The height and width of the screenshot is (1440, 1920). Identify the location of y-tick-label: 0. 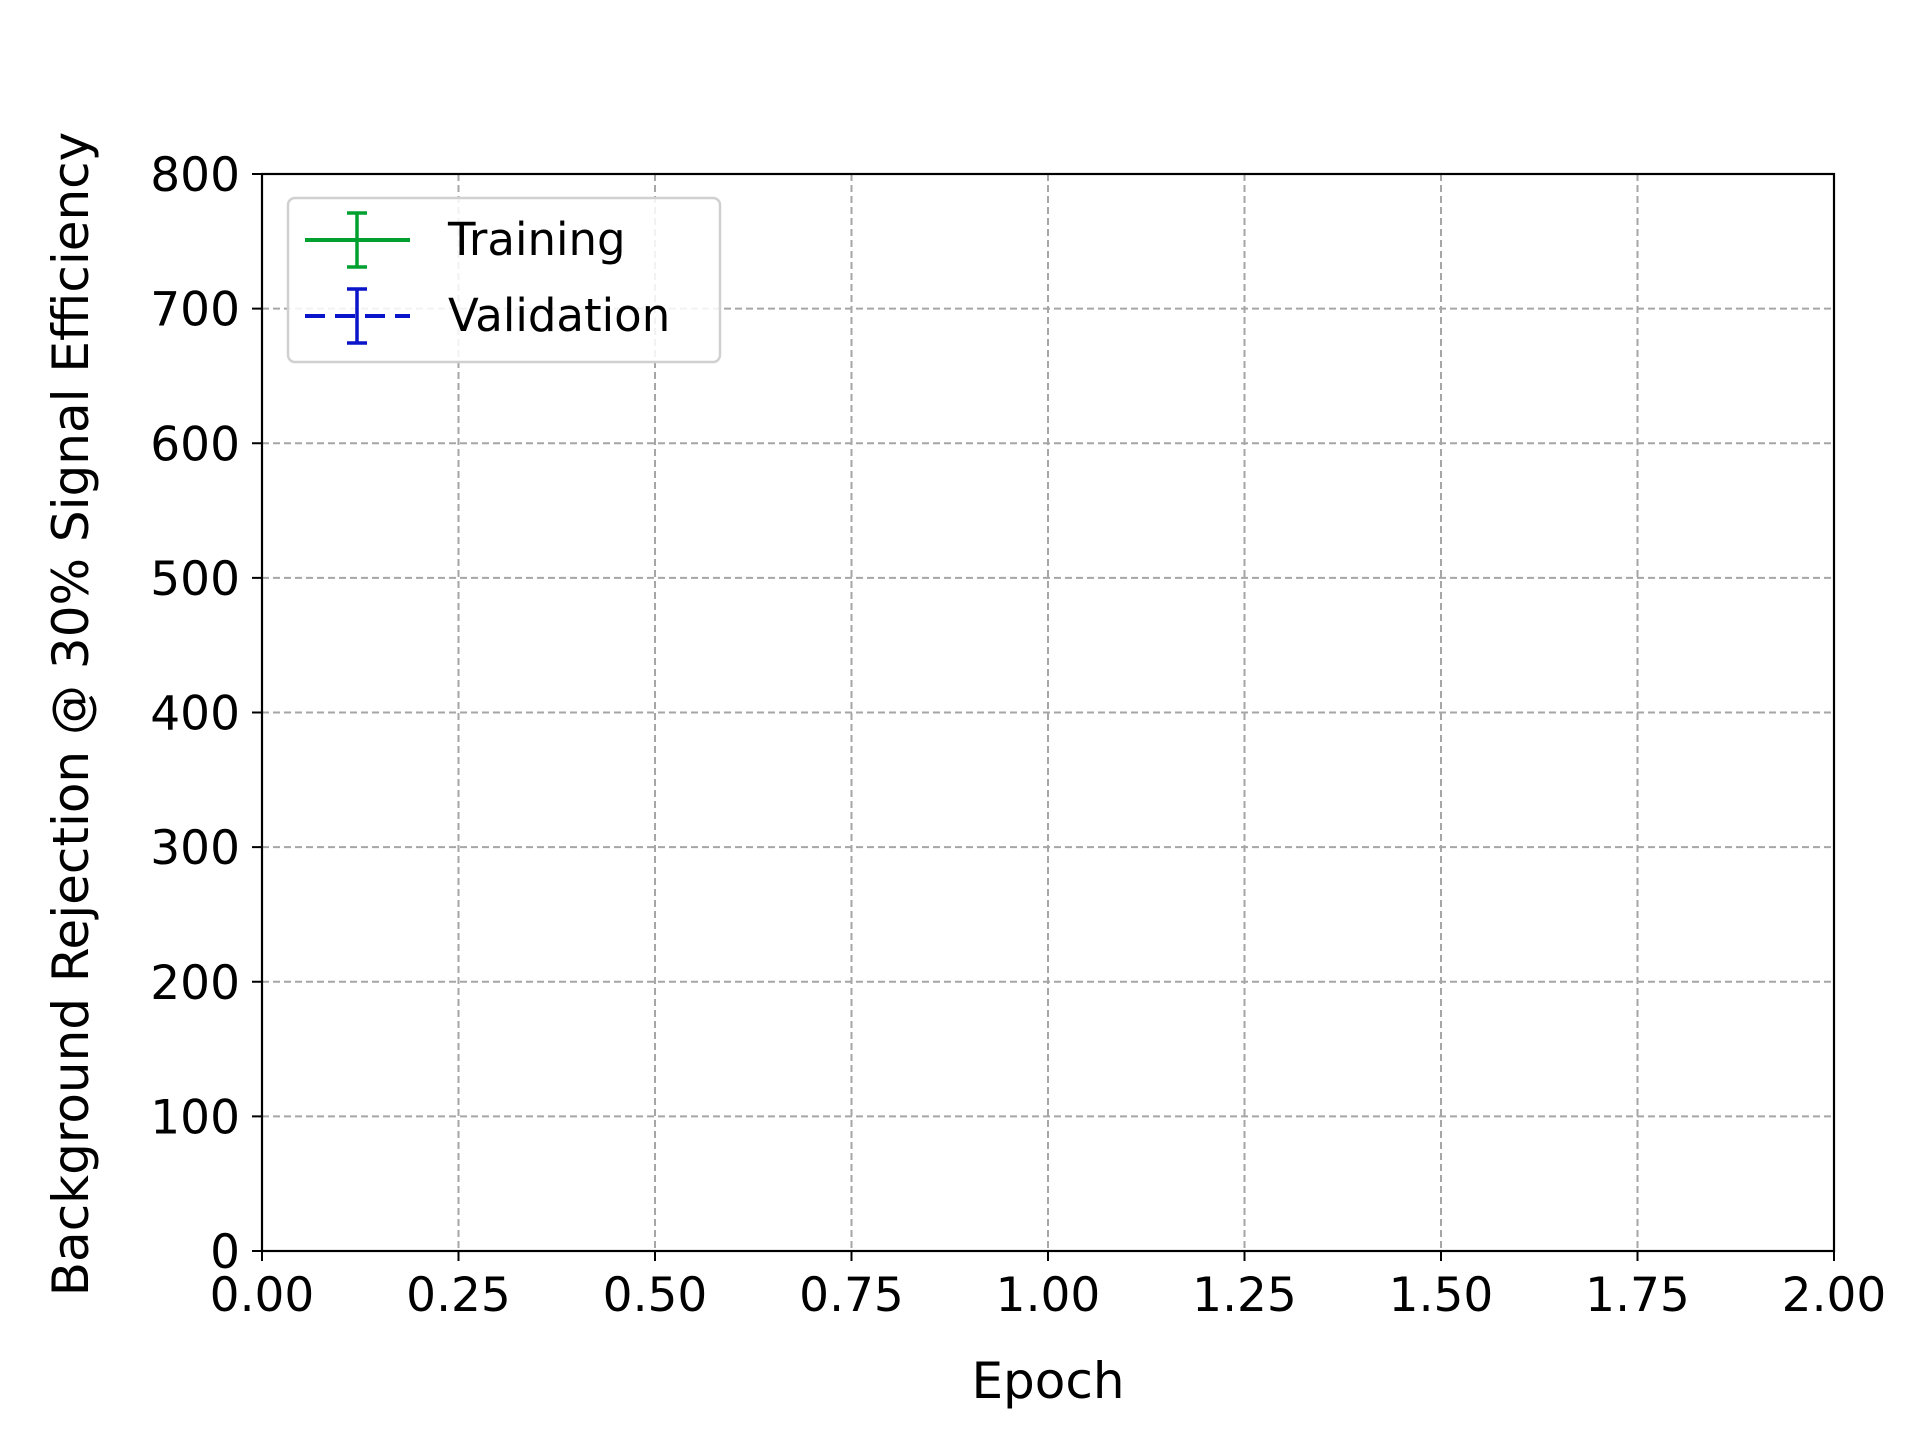
(225, 1252).